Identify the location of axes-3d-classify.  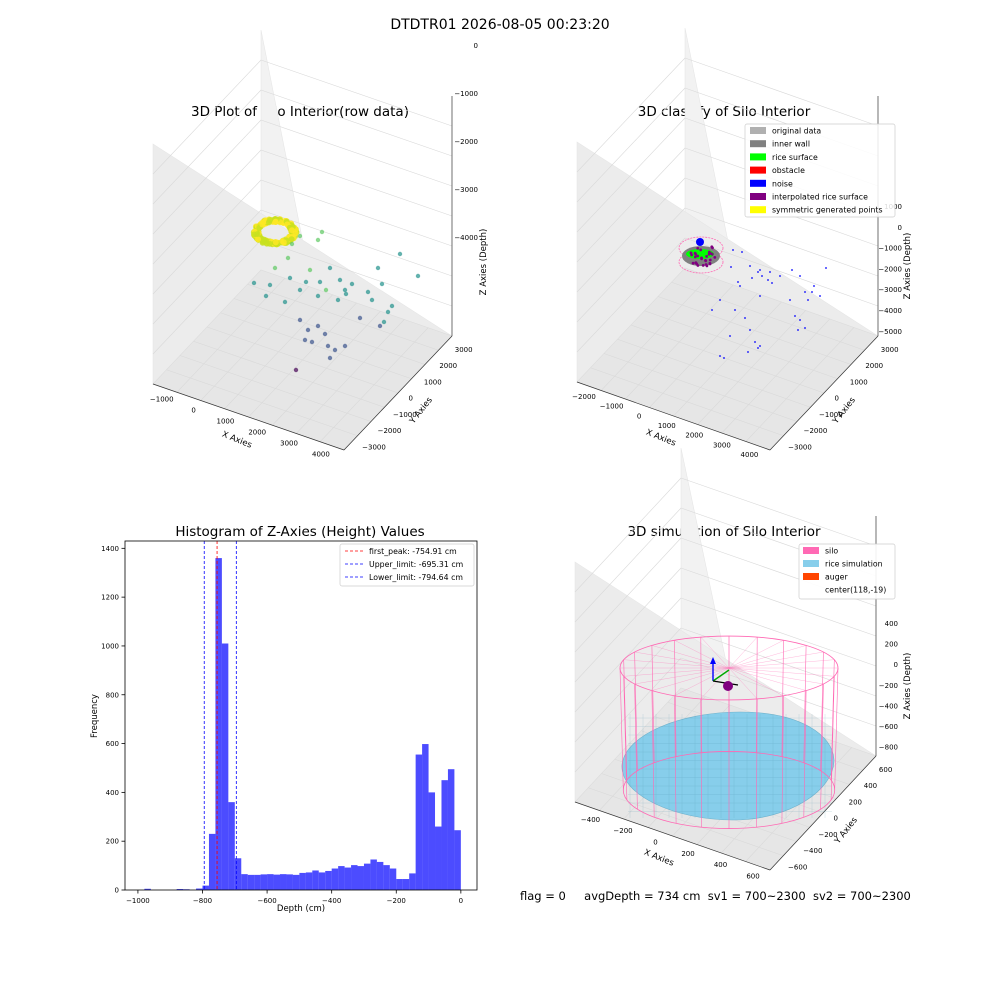
(727, 239).